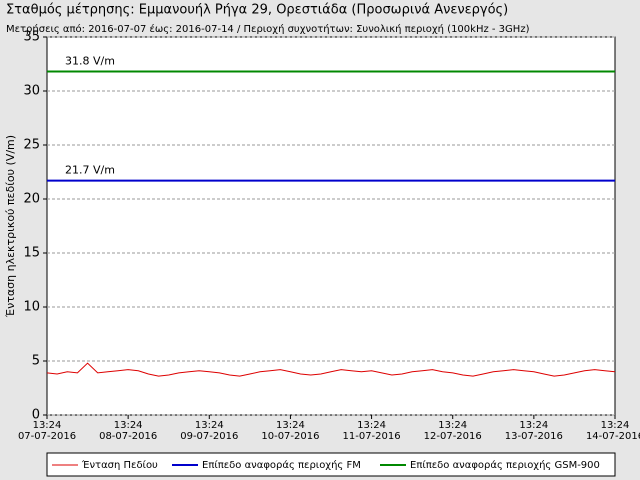 This screenshot has height=480, width=640. What do you see at coordinates (31, 199) in the screenshot?
I see `y-tick-label: 20` at bounding box center [31, 199].